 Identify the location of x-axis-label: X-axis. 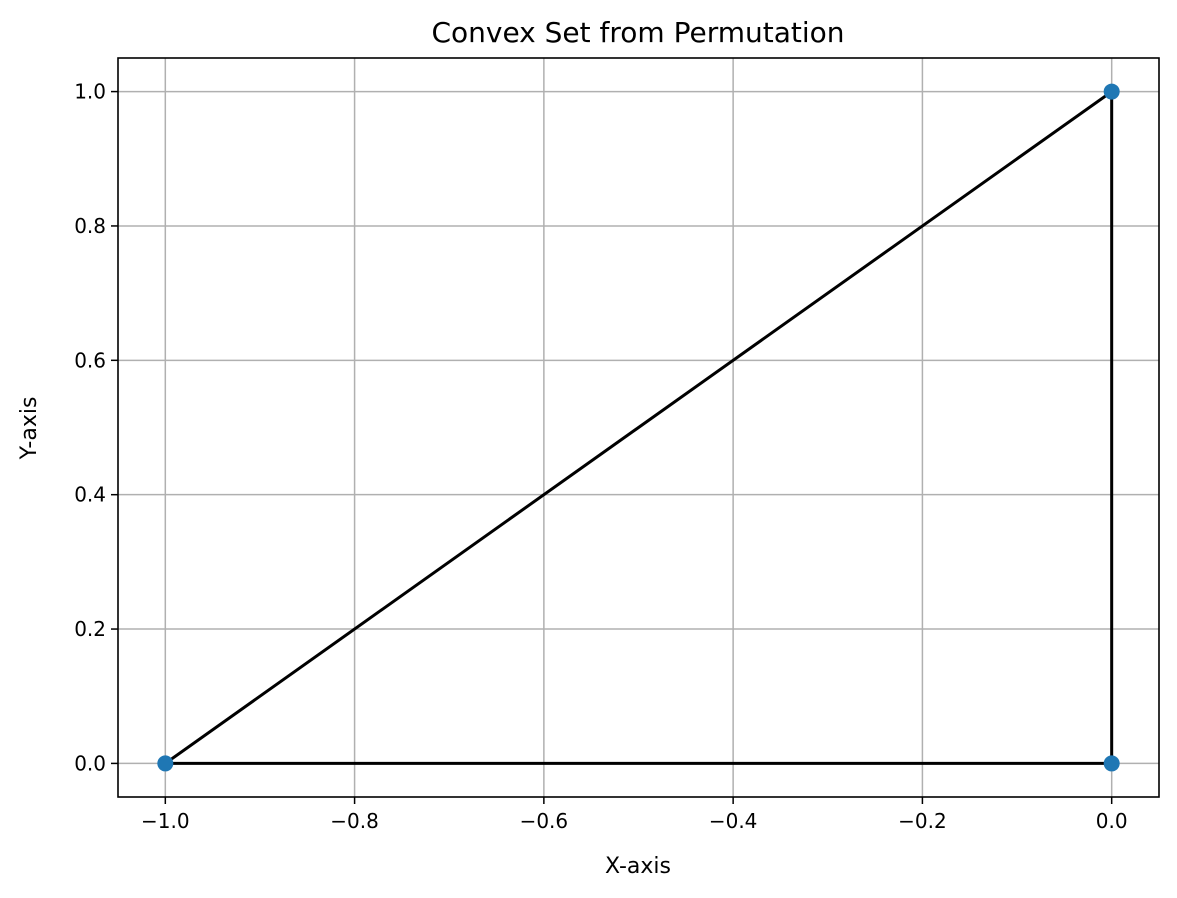
(638, 866).